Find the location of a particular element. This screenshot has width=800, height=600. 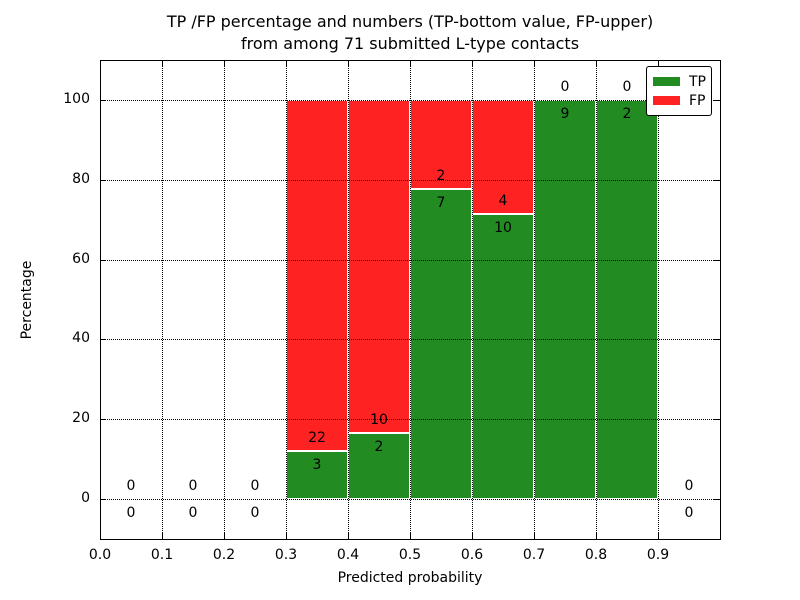

legend-entry: TP is located at coordinates (679, 81).